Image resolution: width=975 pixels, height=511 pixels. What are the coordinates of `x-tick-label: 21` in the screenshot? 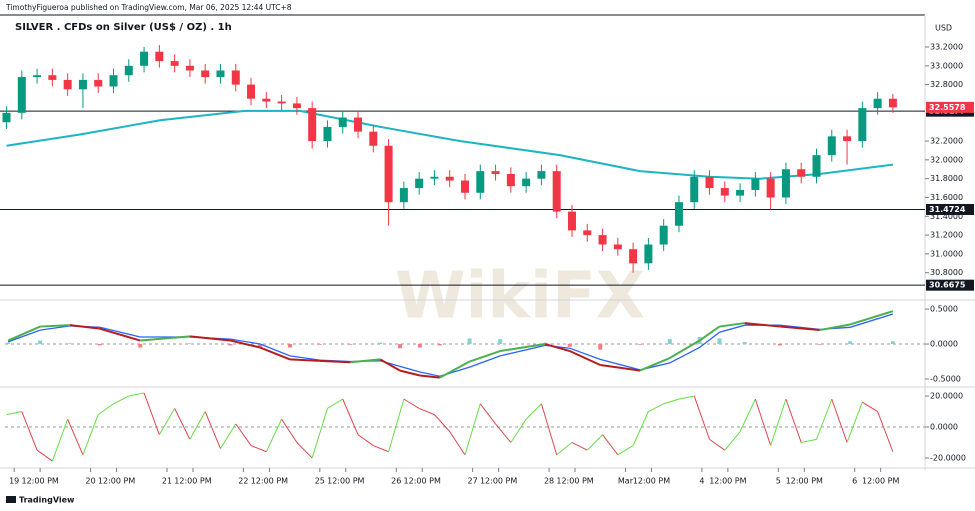 It's located at (167, 481).